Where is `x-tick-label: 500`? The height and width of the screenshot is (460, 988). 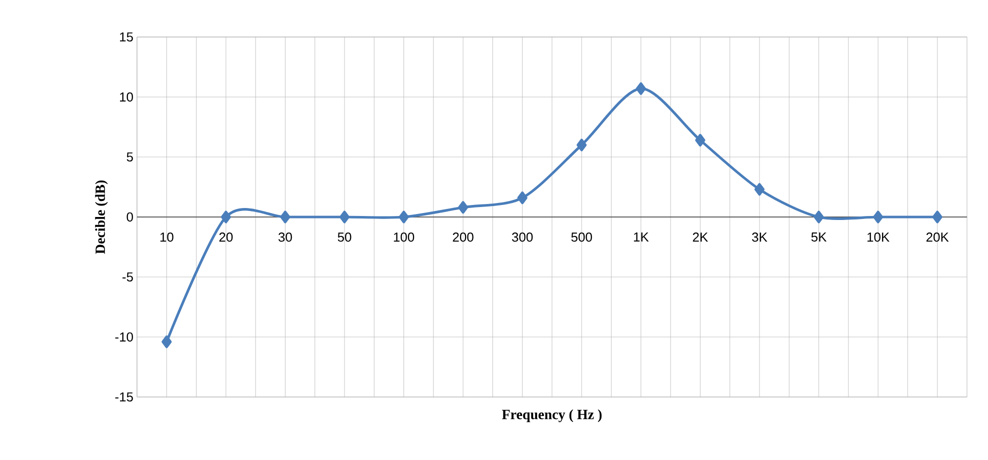 x-tick-label: 500 is located at coordinates (581, 237).